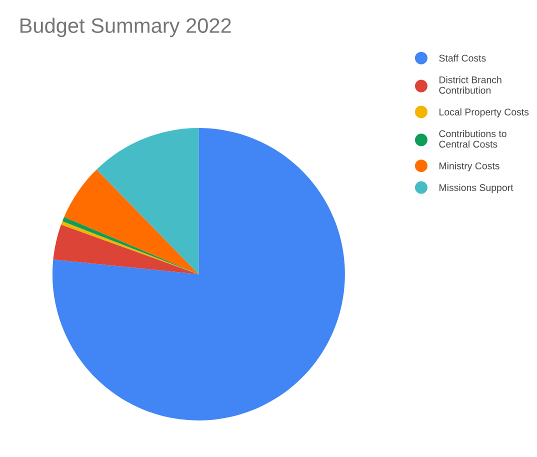  I want to click on legend-label: Staff Costs, so click(462, 58).